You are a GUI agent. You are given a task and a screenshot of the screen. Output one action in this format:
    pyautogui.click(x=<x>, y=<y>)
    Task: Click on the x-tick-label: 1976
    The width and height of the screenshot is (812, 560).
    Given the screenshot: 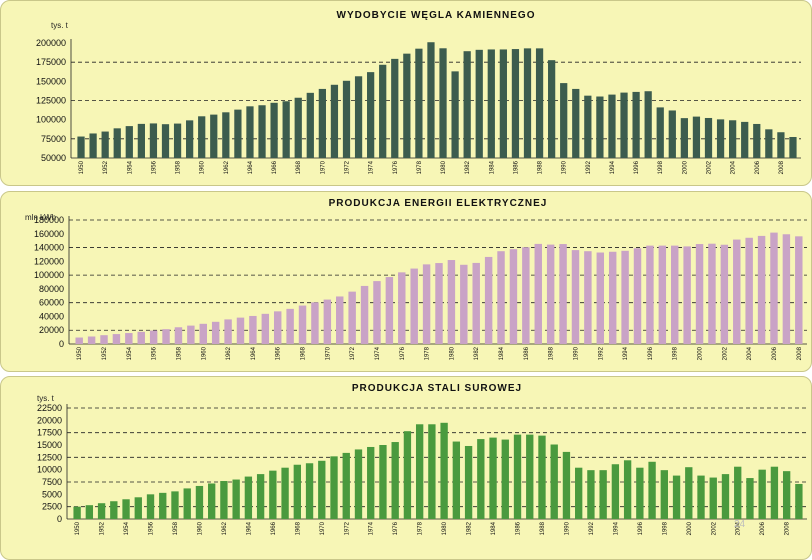 What is the action you would take?
    pyautogui.click(x=403, y=353)
    